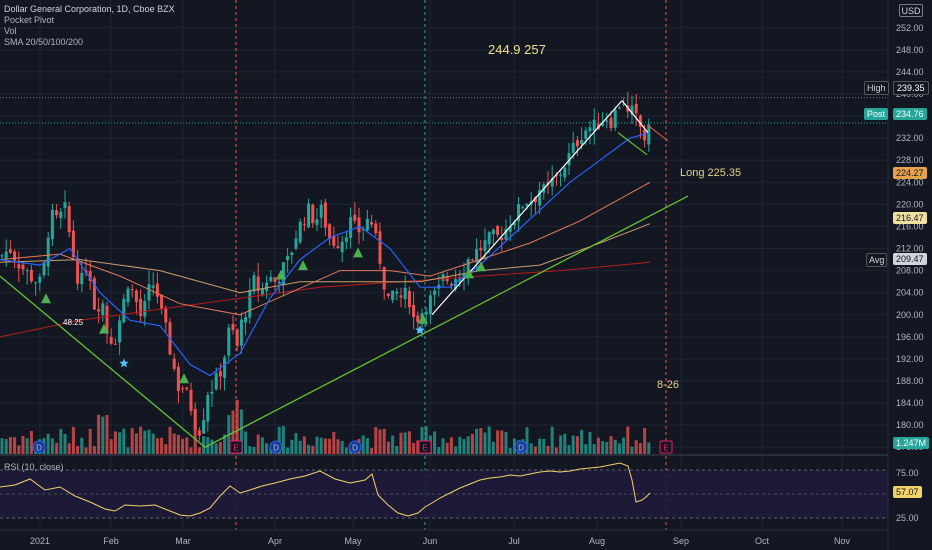 This screenshot has width=932, height=550. Describe the element at coordinates (877, 260) in the screenshot. I see `avg-label: Avg` at that location.